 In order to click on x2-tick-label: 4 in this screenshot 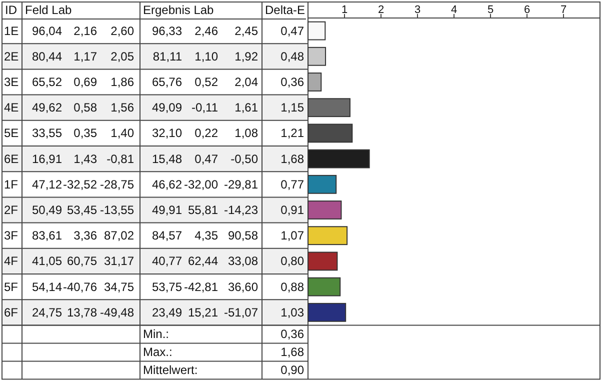, I will do `click(454, 10)`.